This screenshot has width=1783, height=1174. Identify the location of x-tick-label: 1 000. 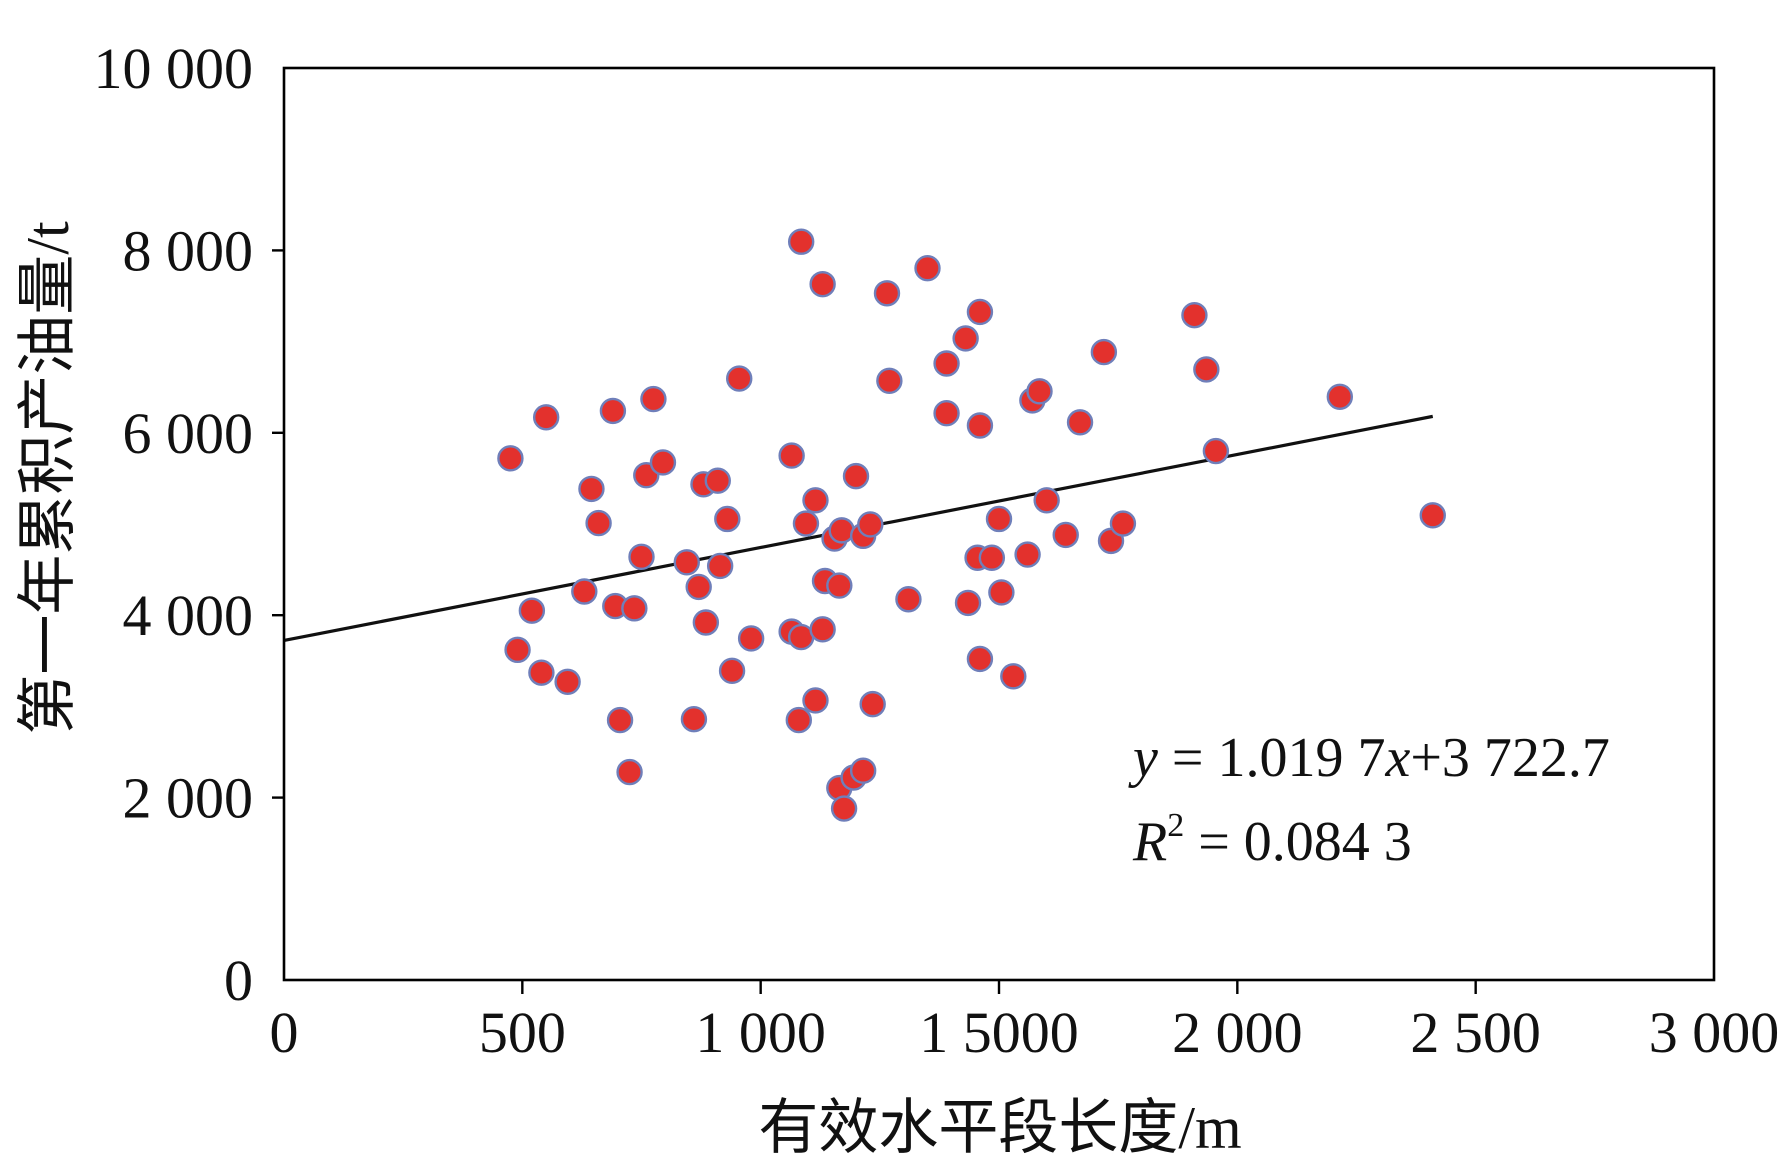
(760, 1032).